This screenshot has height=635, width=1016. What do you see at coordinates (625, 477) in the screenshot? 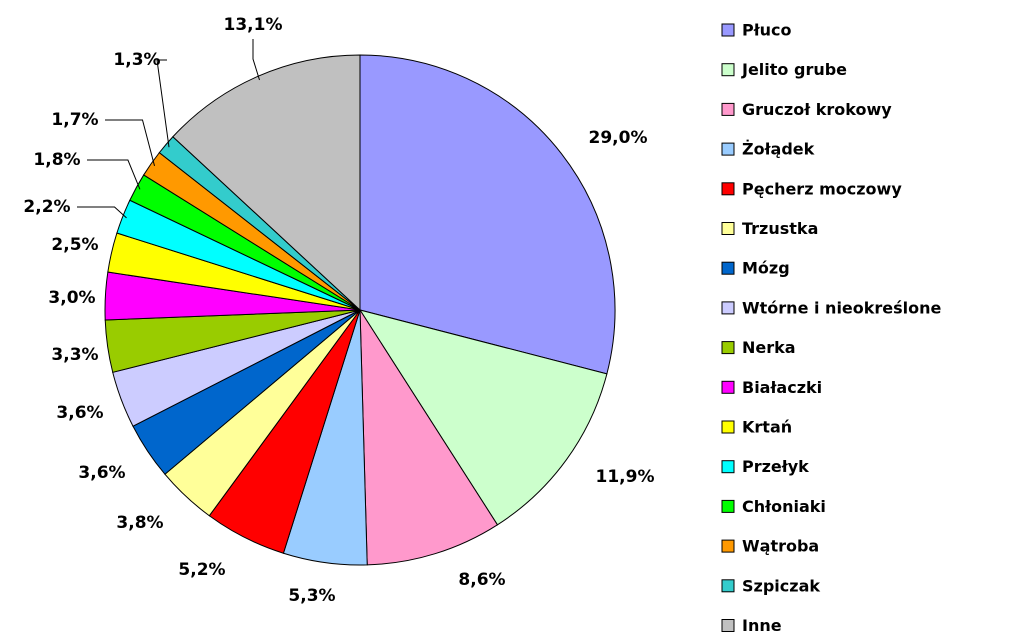
I see `data-label: 11,9%` at bounding box center [625, 477].